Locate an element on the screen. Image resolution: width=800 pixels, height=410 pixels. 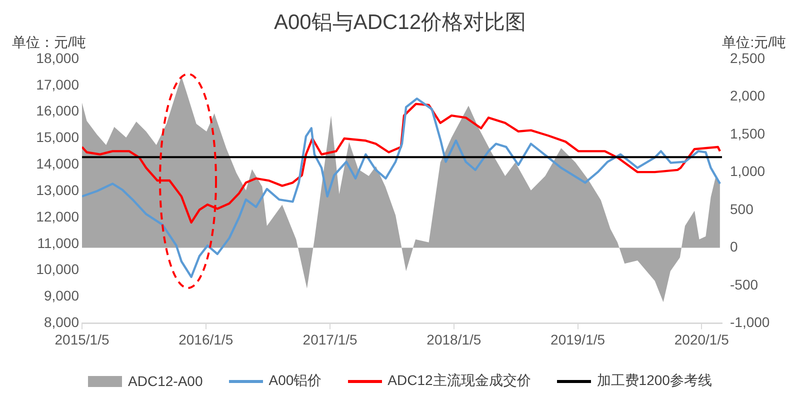
y2-tick-label: 2,000 is located at coordinates (748, 96).